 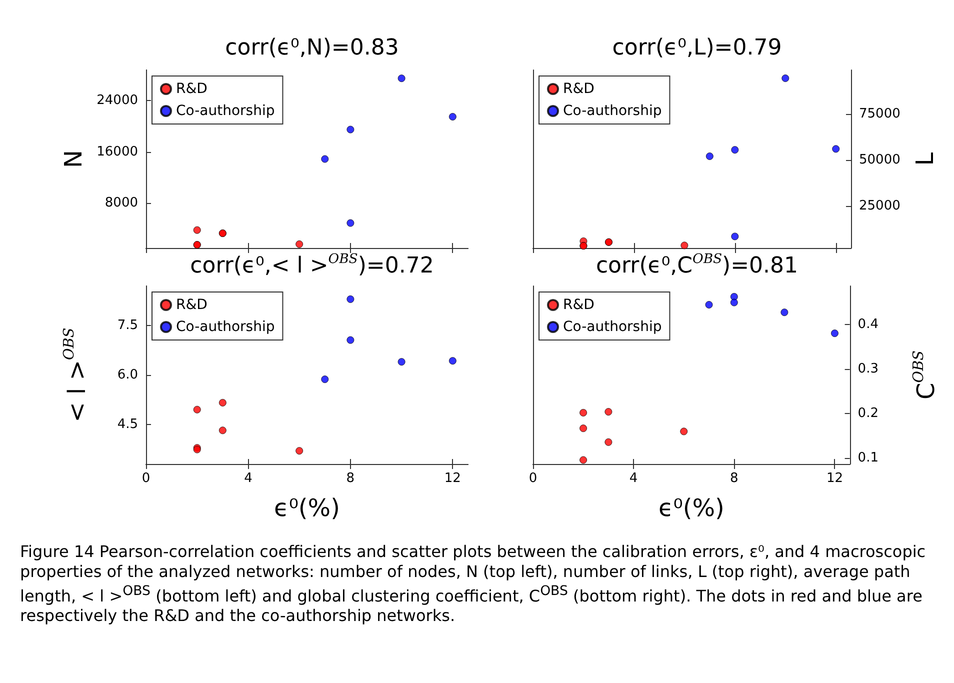 I want to click on y2-tick-label: 0.4, so click(x=868, y=324).